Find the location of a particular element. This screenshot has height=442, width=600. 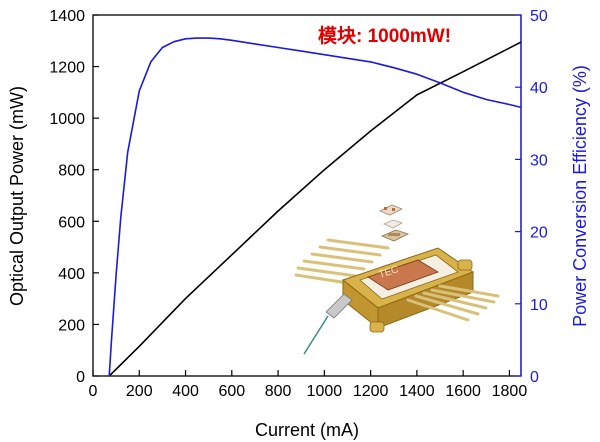

x-tick-label: 600 is located at coordinates (231, 391).